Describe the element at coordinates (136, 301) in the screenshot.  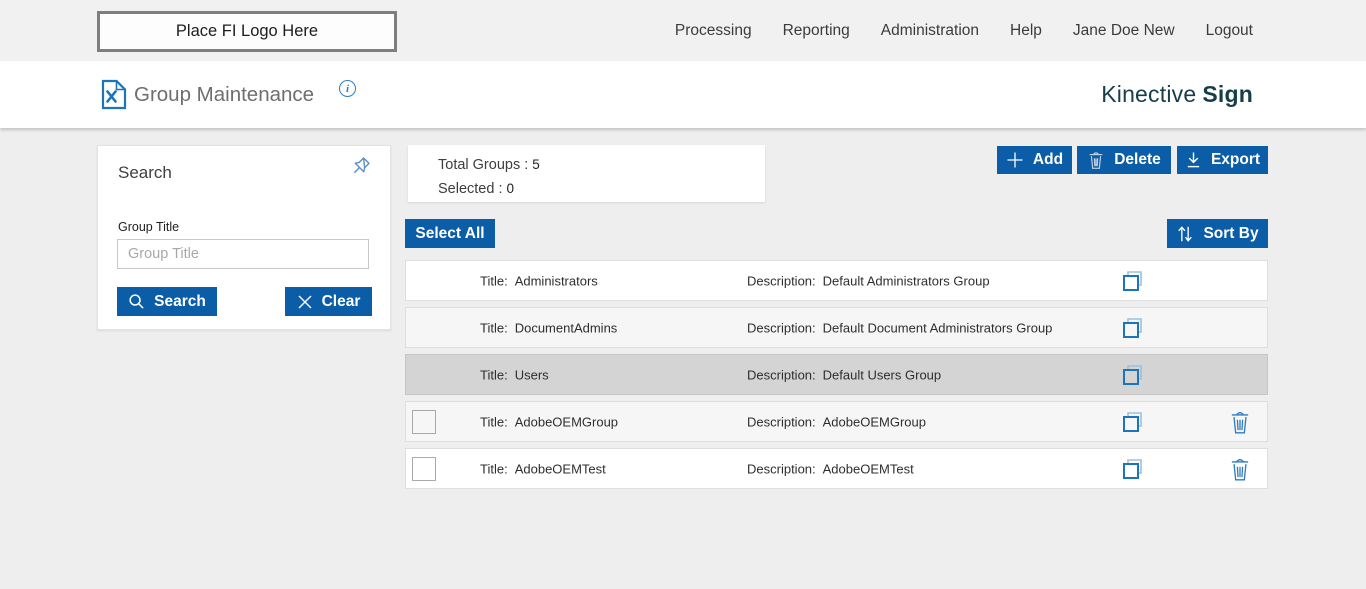
I see `search-icon` at that location.